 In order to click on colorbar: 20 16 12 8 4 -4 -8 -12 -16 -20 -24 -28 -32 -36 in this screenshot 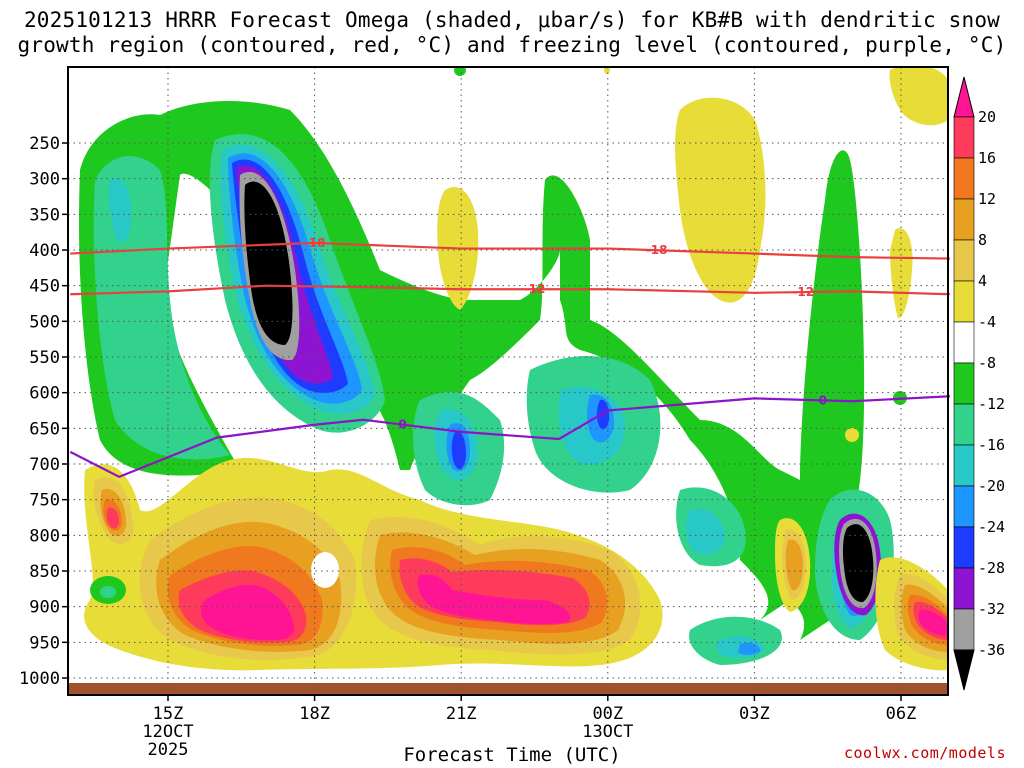, I will do `click(979, 383)`.